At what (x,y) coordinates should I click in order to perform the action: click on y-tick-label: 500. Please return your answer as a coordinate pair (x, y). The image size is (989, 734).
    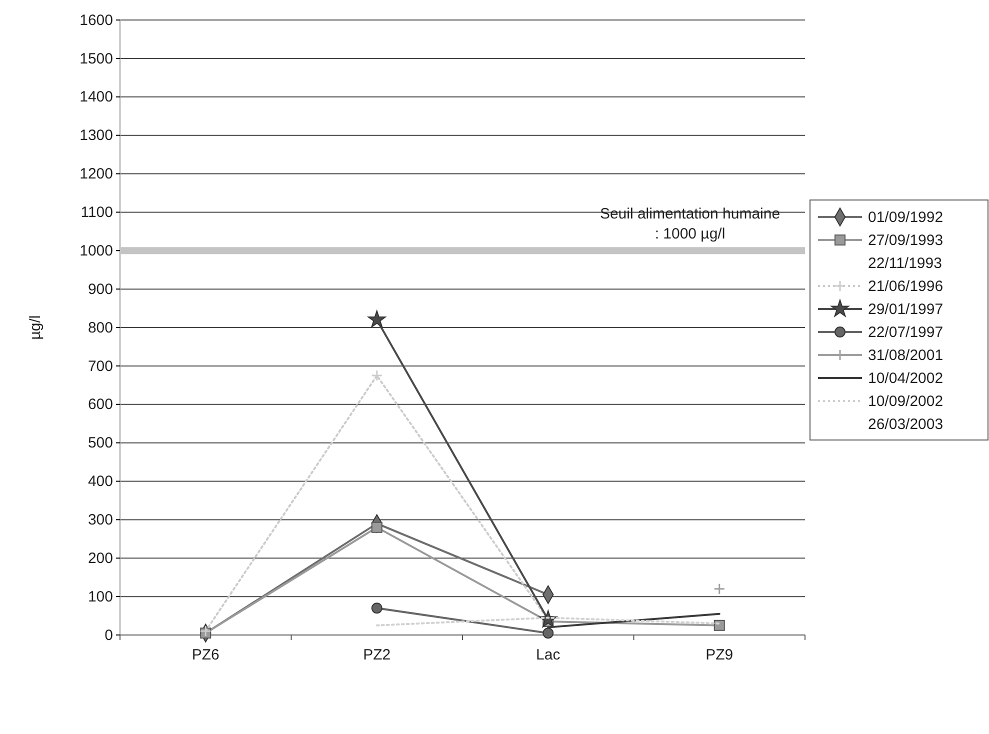
    Looking at the image, I should click on (100, 443).